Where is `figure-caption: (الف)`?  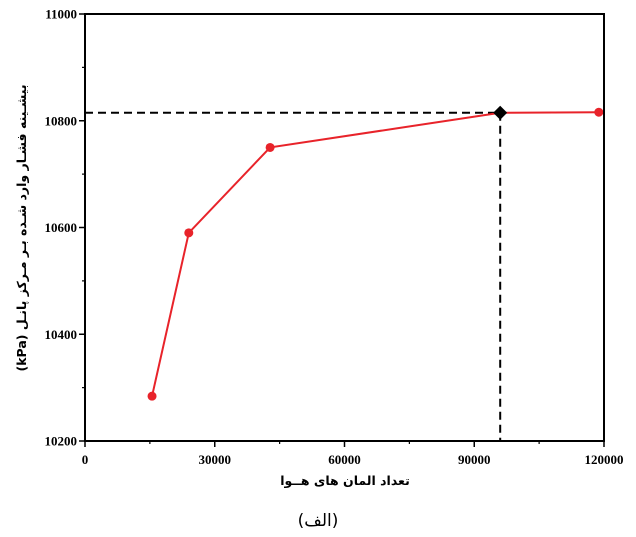
figure-caption: (الف) is located at coordinates (318, 521).